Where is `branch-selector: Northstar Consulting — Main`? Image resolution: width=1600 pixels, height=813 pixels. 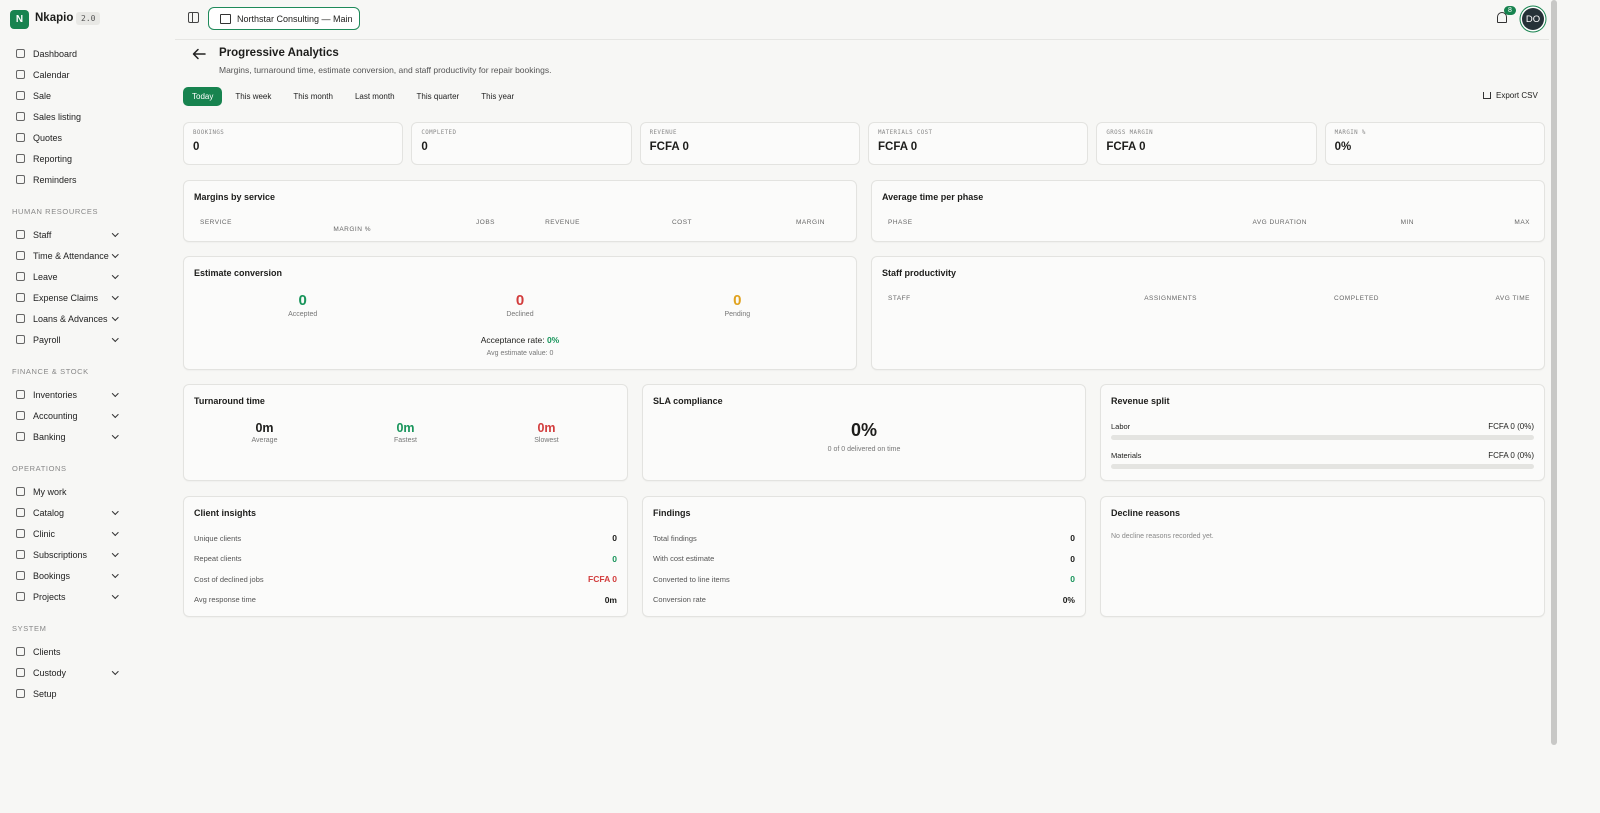
branch-selector: Northstar Consulting — Main is located at coordinates (284, 18).